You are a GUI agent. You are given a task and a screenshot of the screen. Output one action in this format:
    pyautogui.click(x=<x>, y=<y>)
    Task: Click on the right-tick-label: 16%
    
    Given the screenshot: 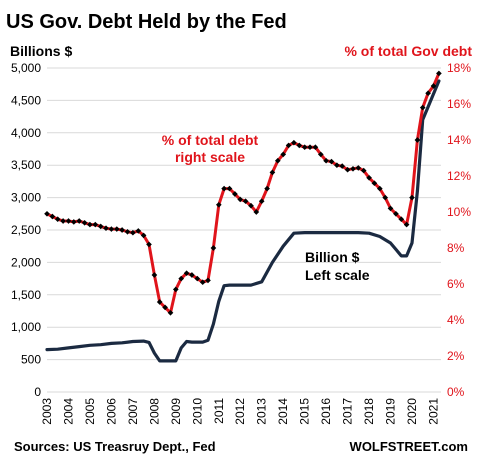 What is the action you would take?
    pyautogui.click(x=459, y=104)
    